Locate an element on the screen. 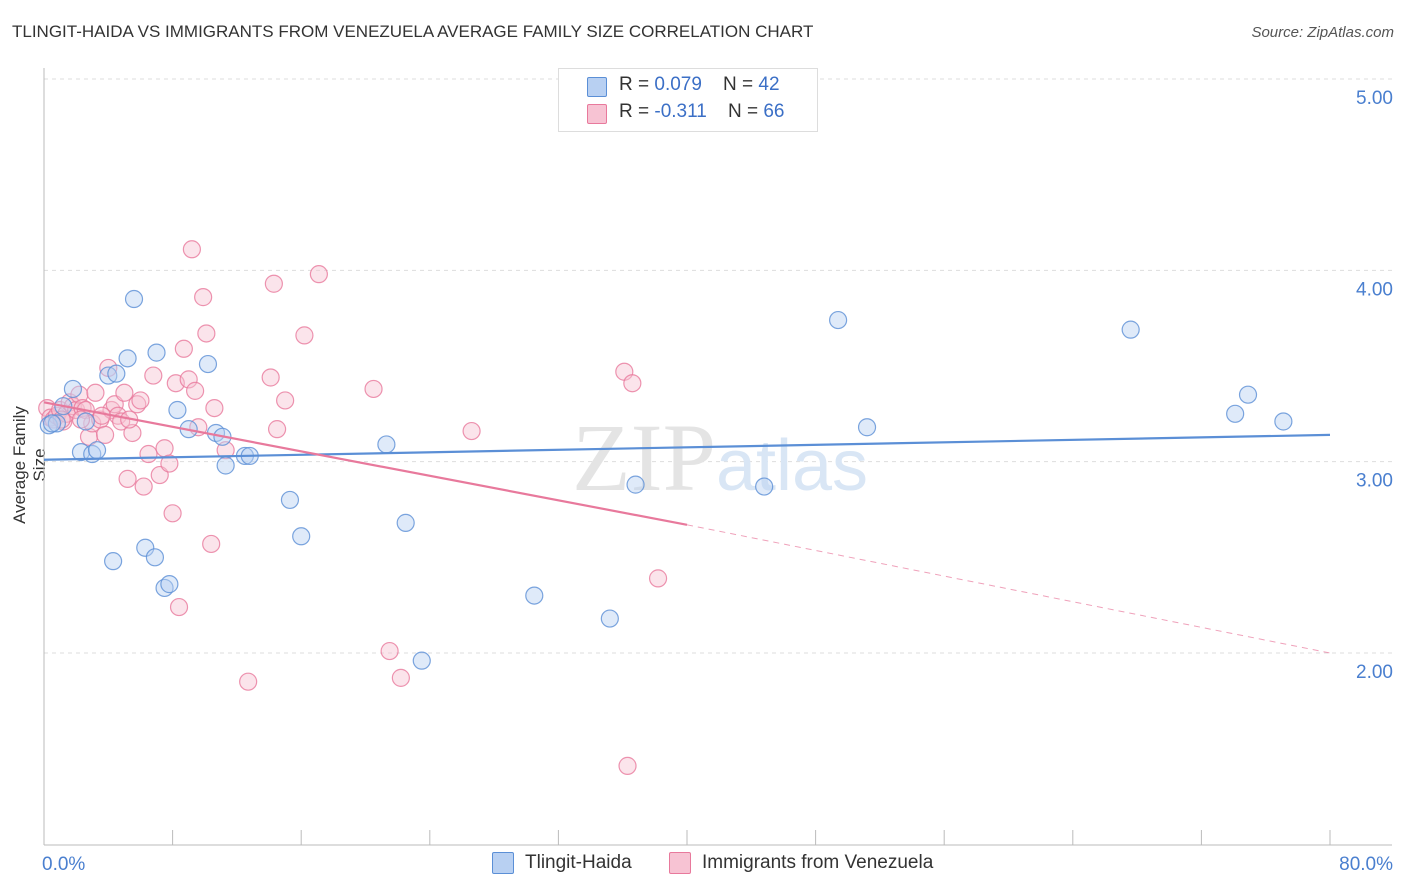  legend-n-value: 42 is located at coordinates (769, 84).